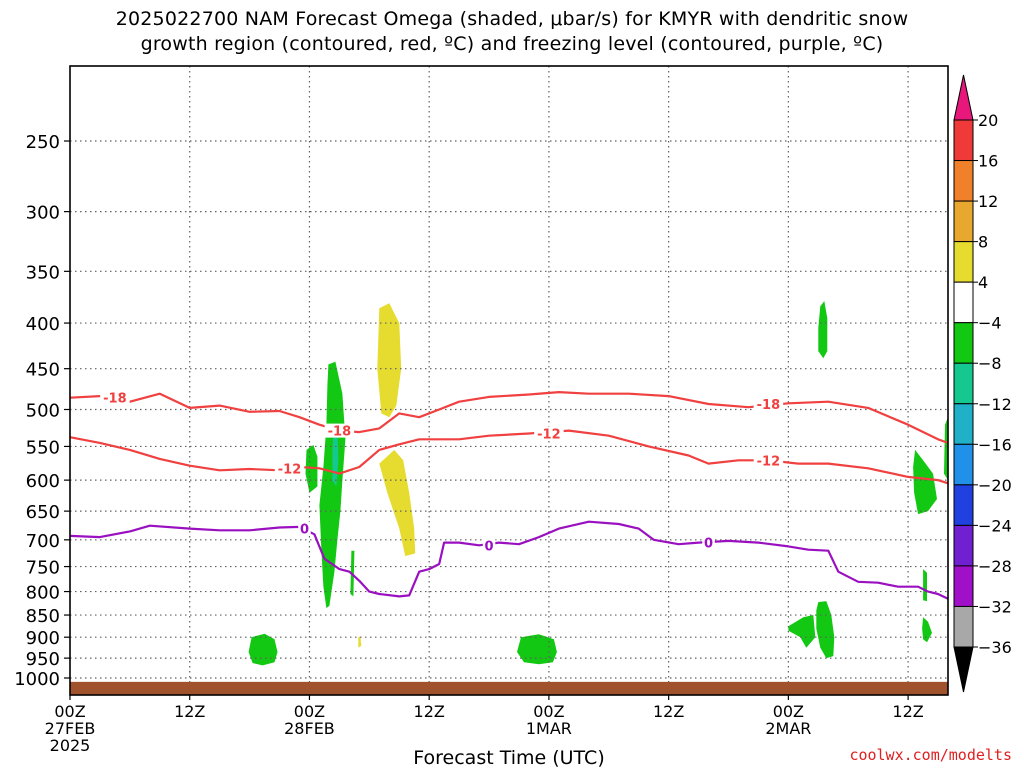 The image size is (1024, 768). Describe the element at coordinates (995, 525) in the screenshot. I see `colorbar-label: −24` at that location.